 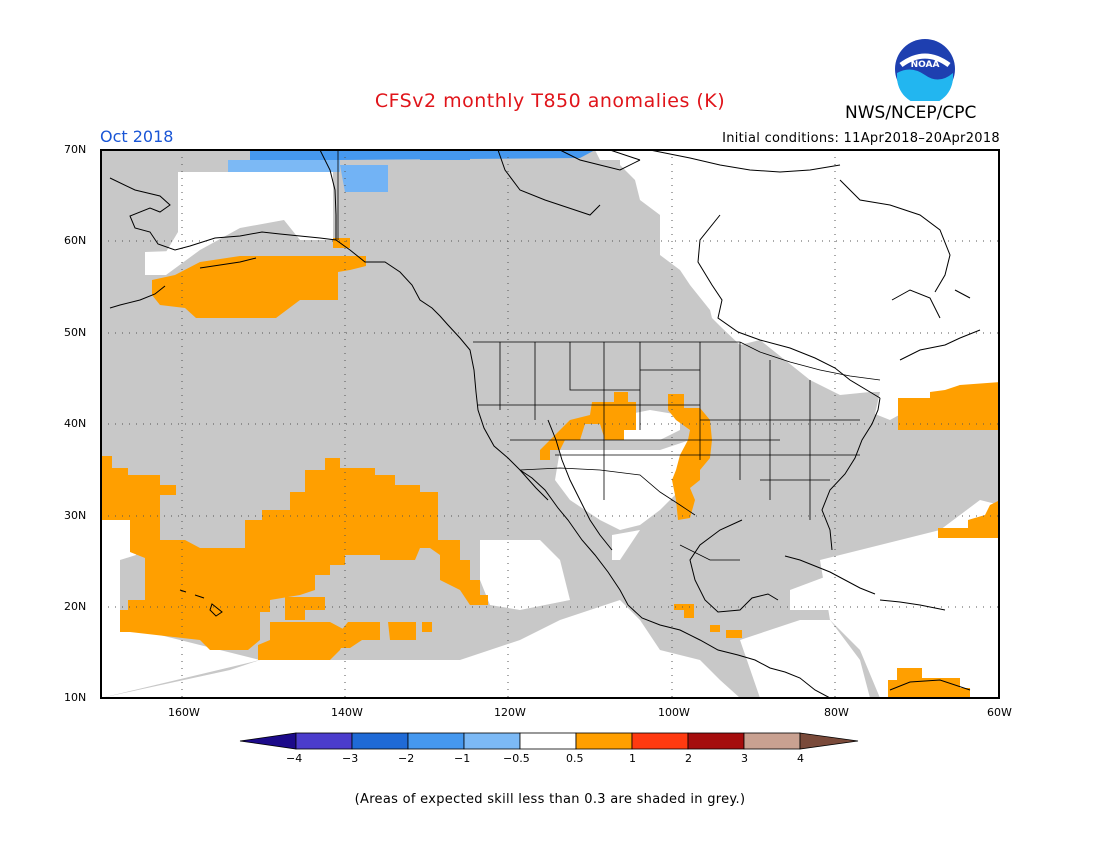 I want to click on lon-label-120w: 120W, so click(x=510, y=712).